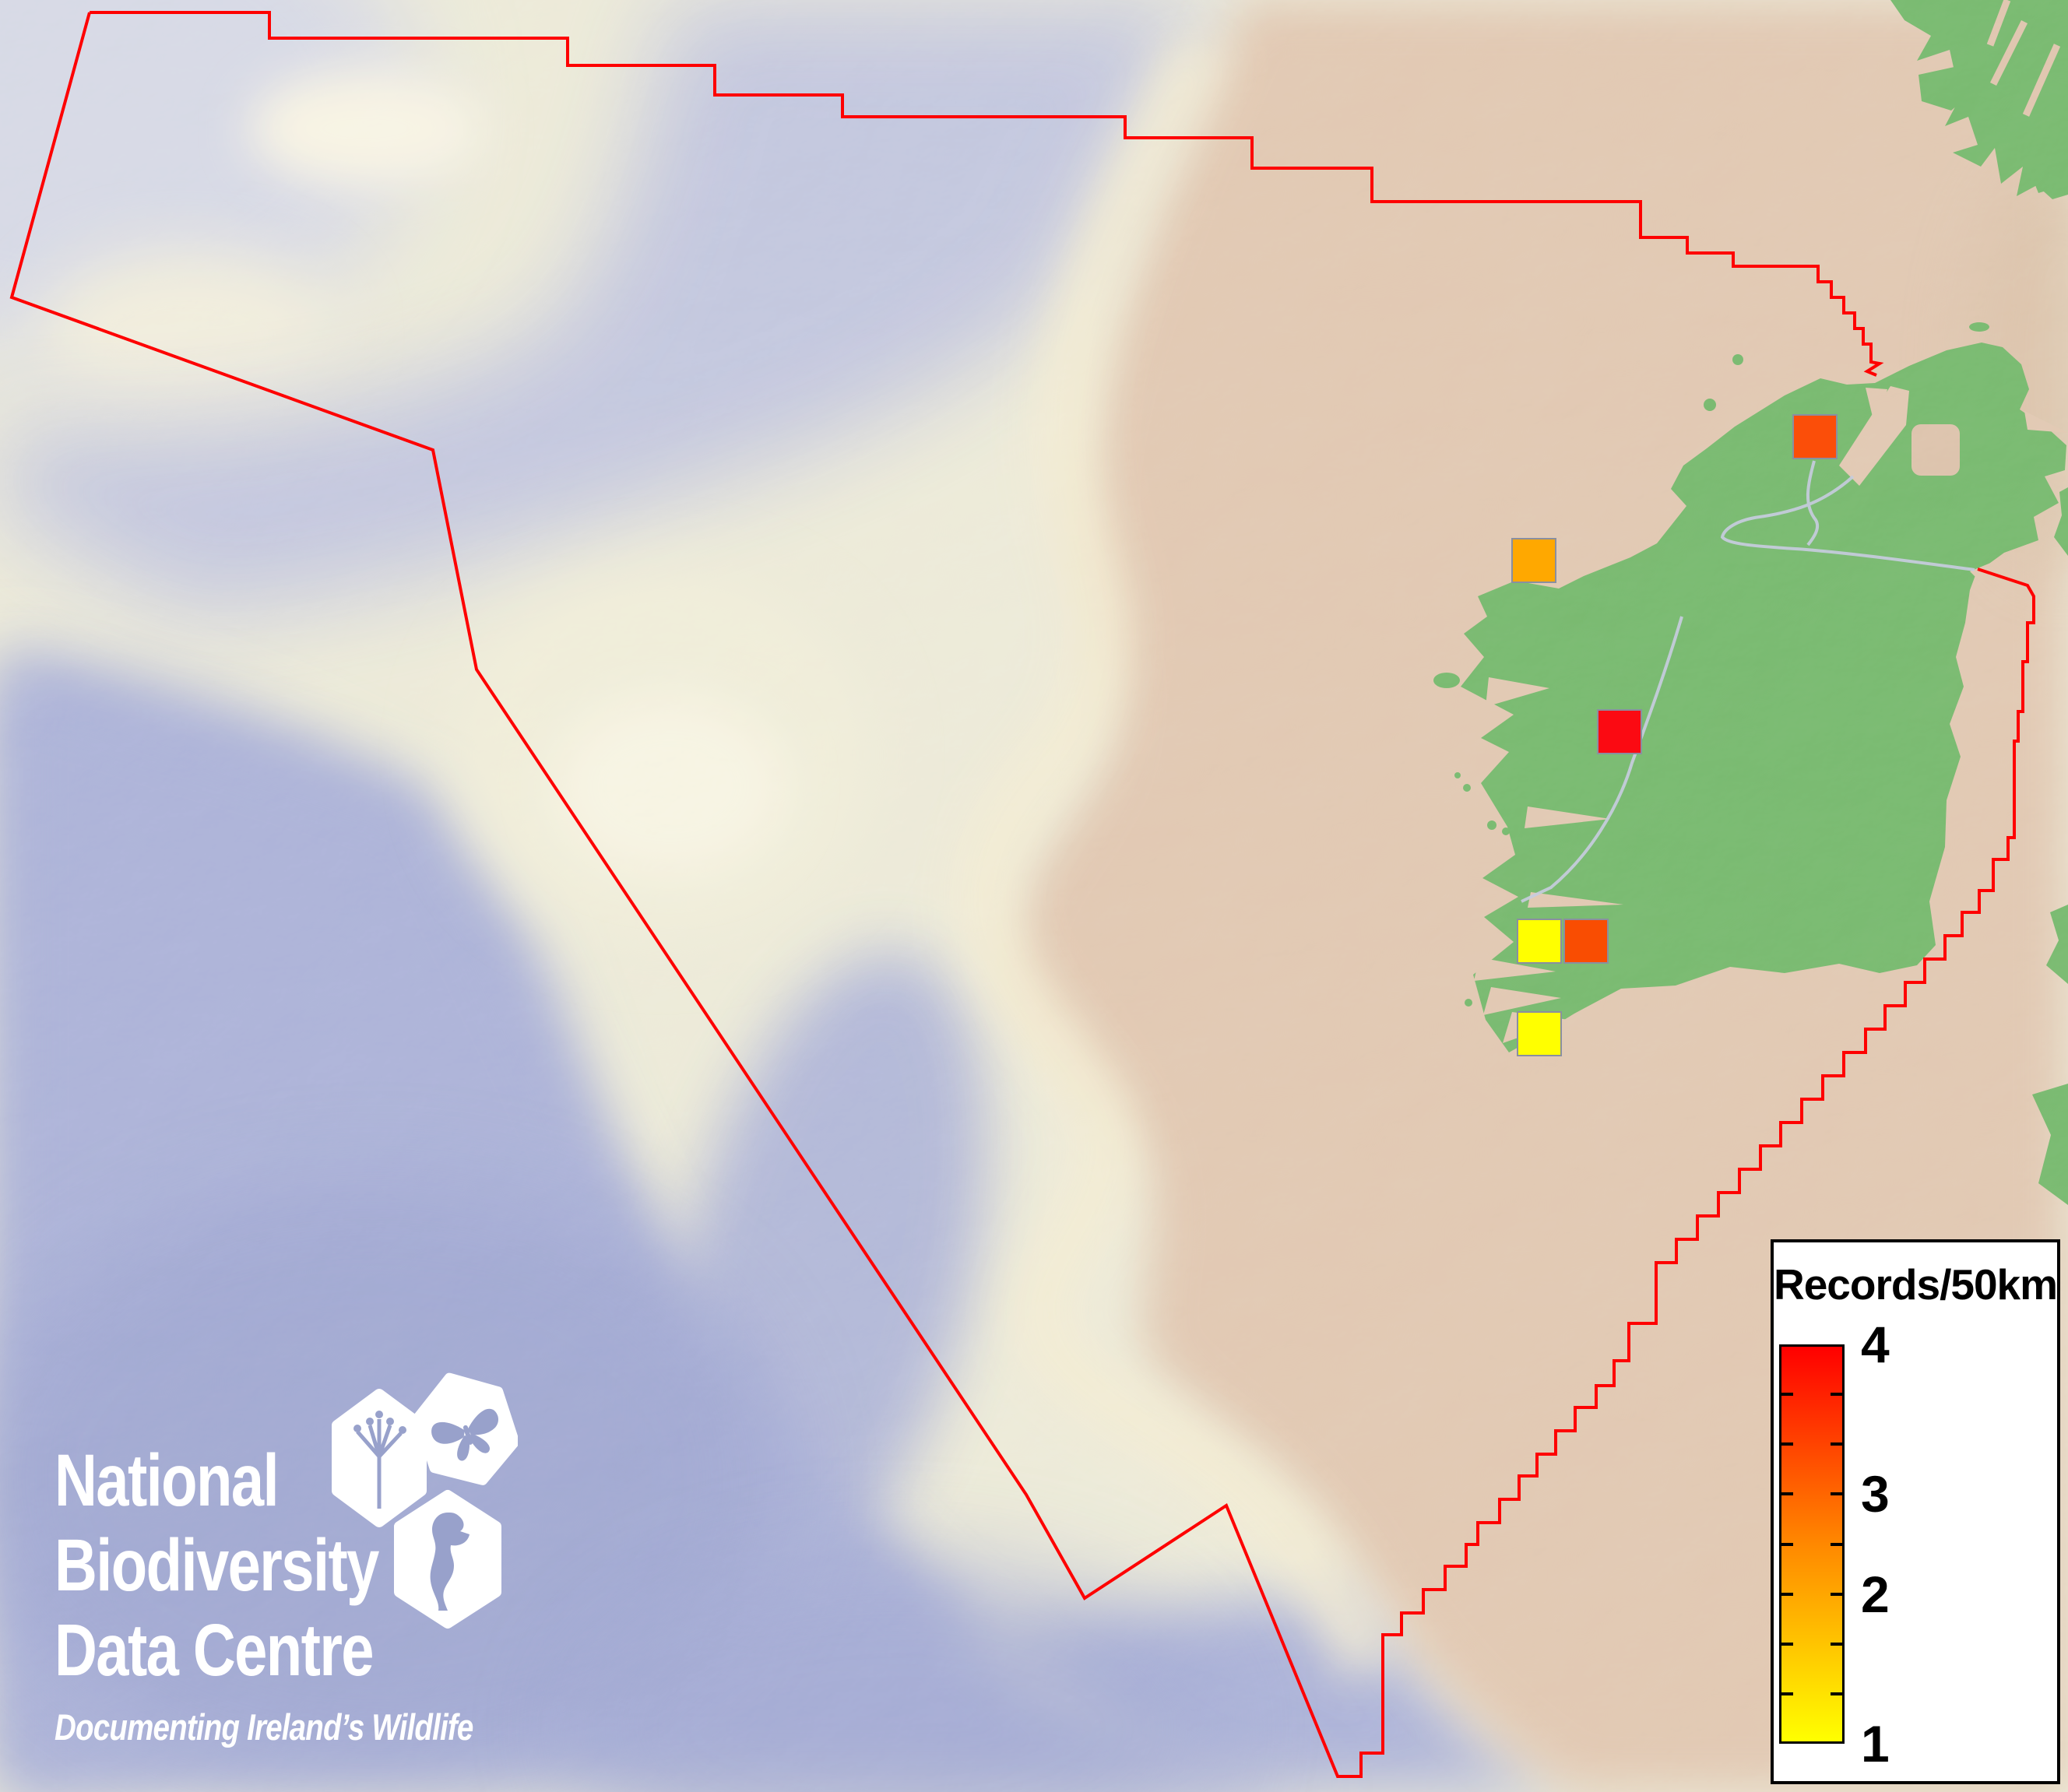  I want to click on plant-hexagon-icon, so click(379, 1458).